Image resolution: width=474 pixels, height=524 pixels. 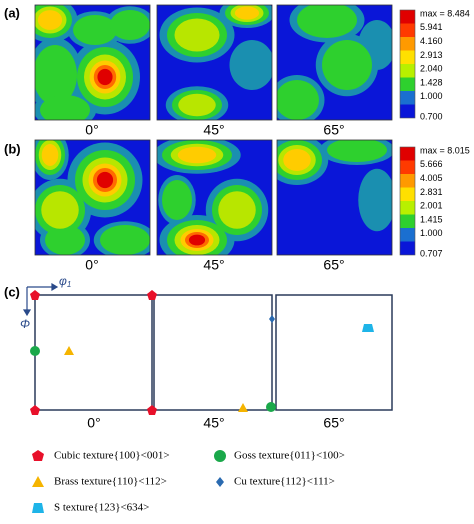 I want to click on axis-x-label: φ1, so click(x=65, y=281).